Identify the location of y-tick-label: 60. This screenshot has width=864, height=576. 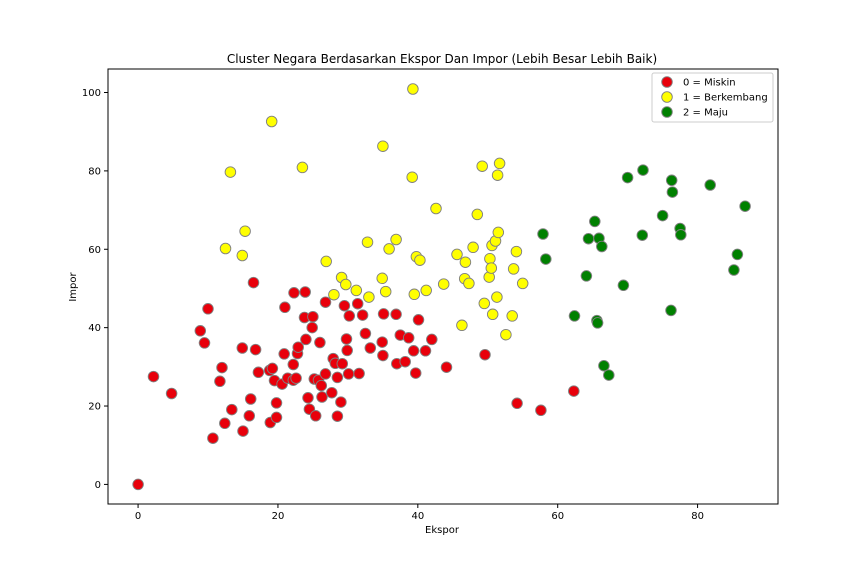
(94, 250).